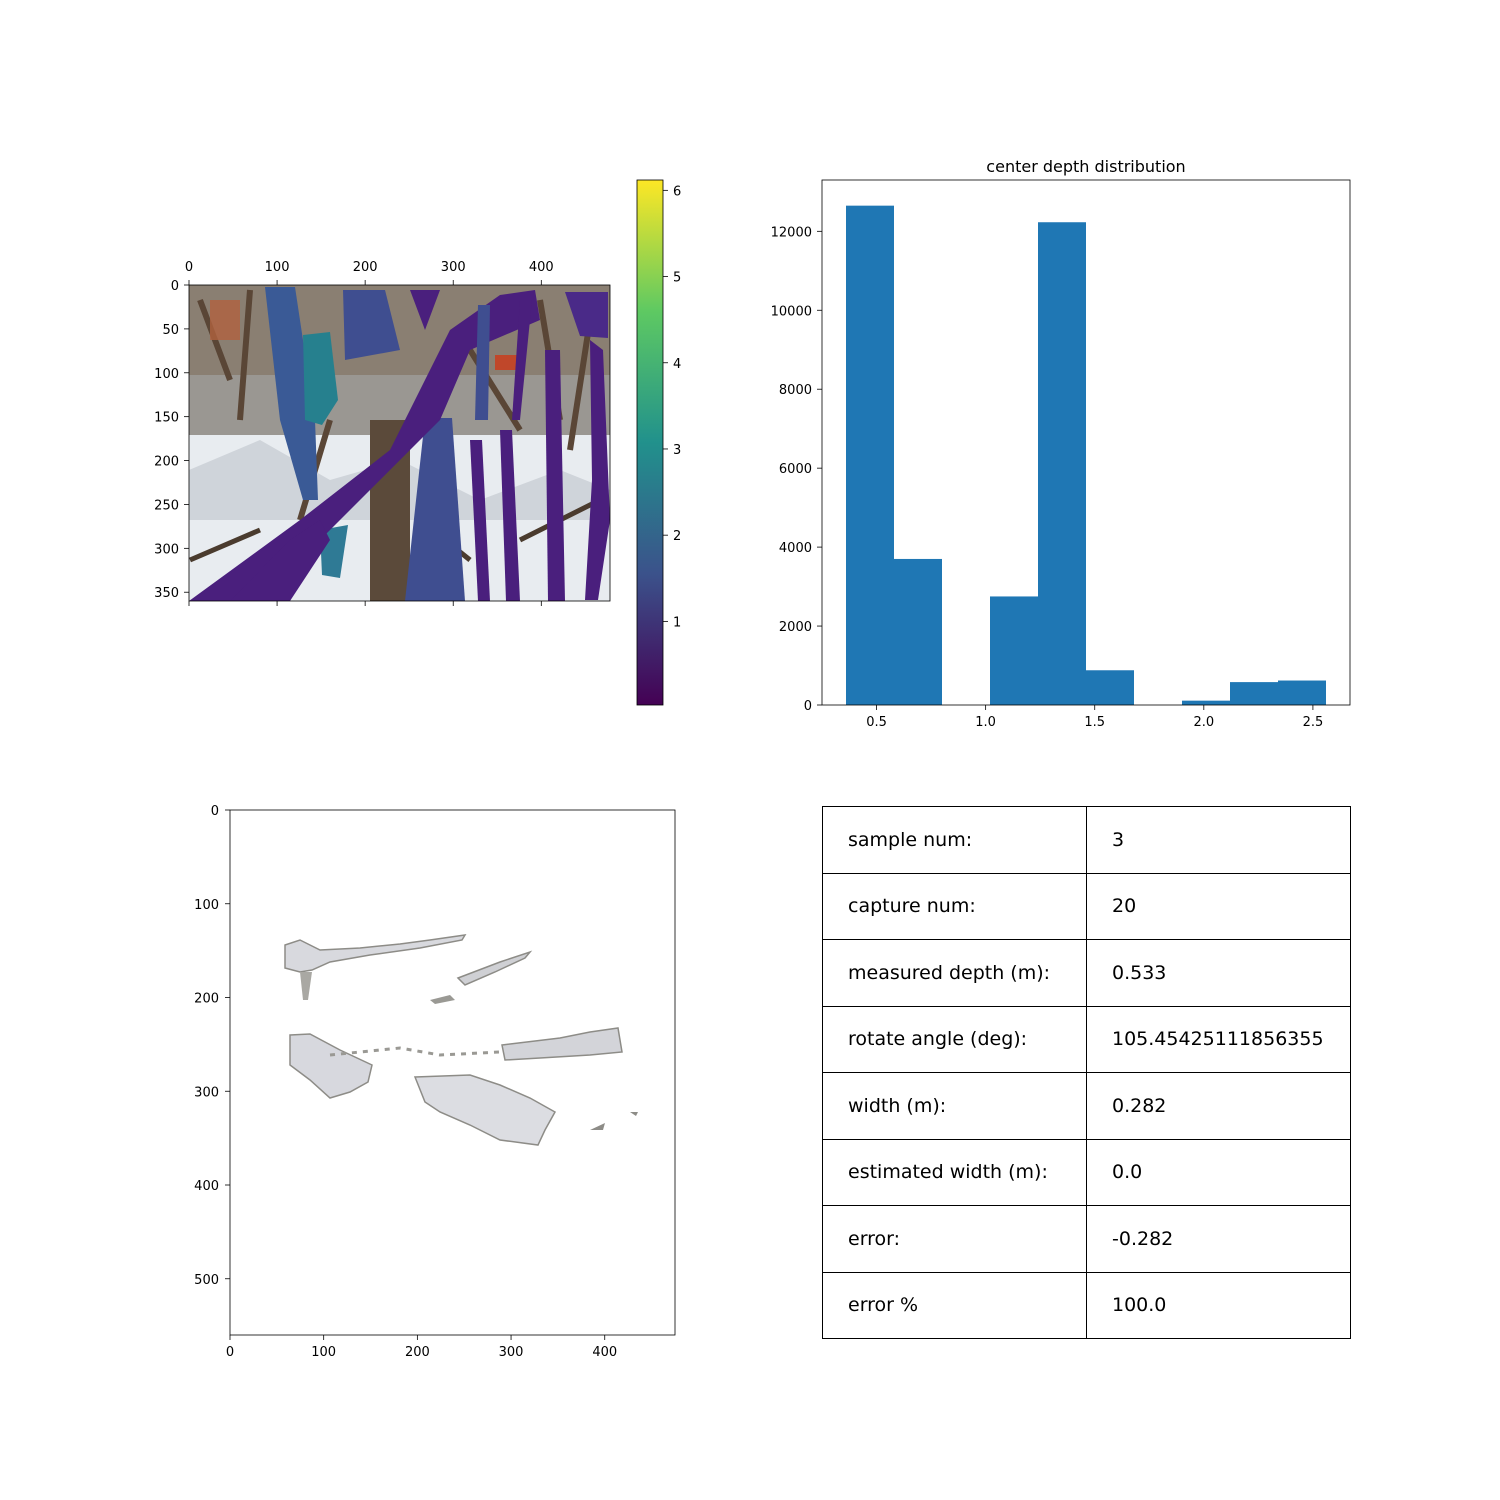  What do you see at coordinates (1218, 1305) in the screenshot?
I see `info-value: 100.0` at bounding box center [1218, 1305].